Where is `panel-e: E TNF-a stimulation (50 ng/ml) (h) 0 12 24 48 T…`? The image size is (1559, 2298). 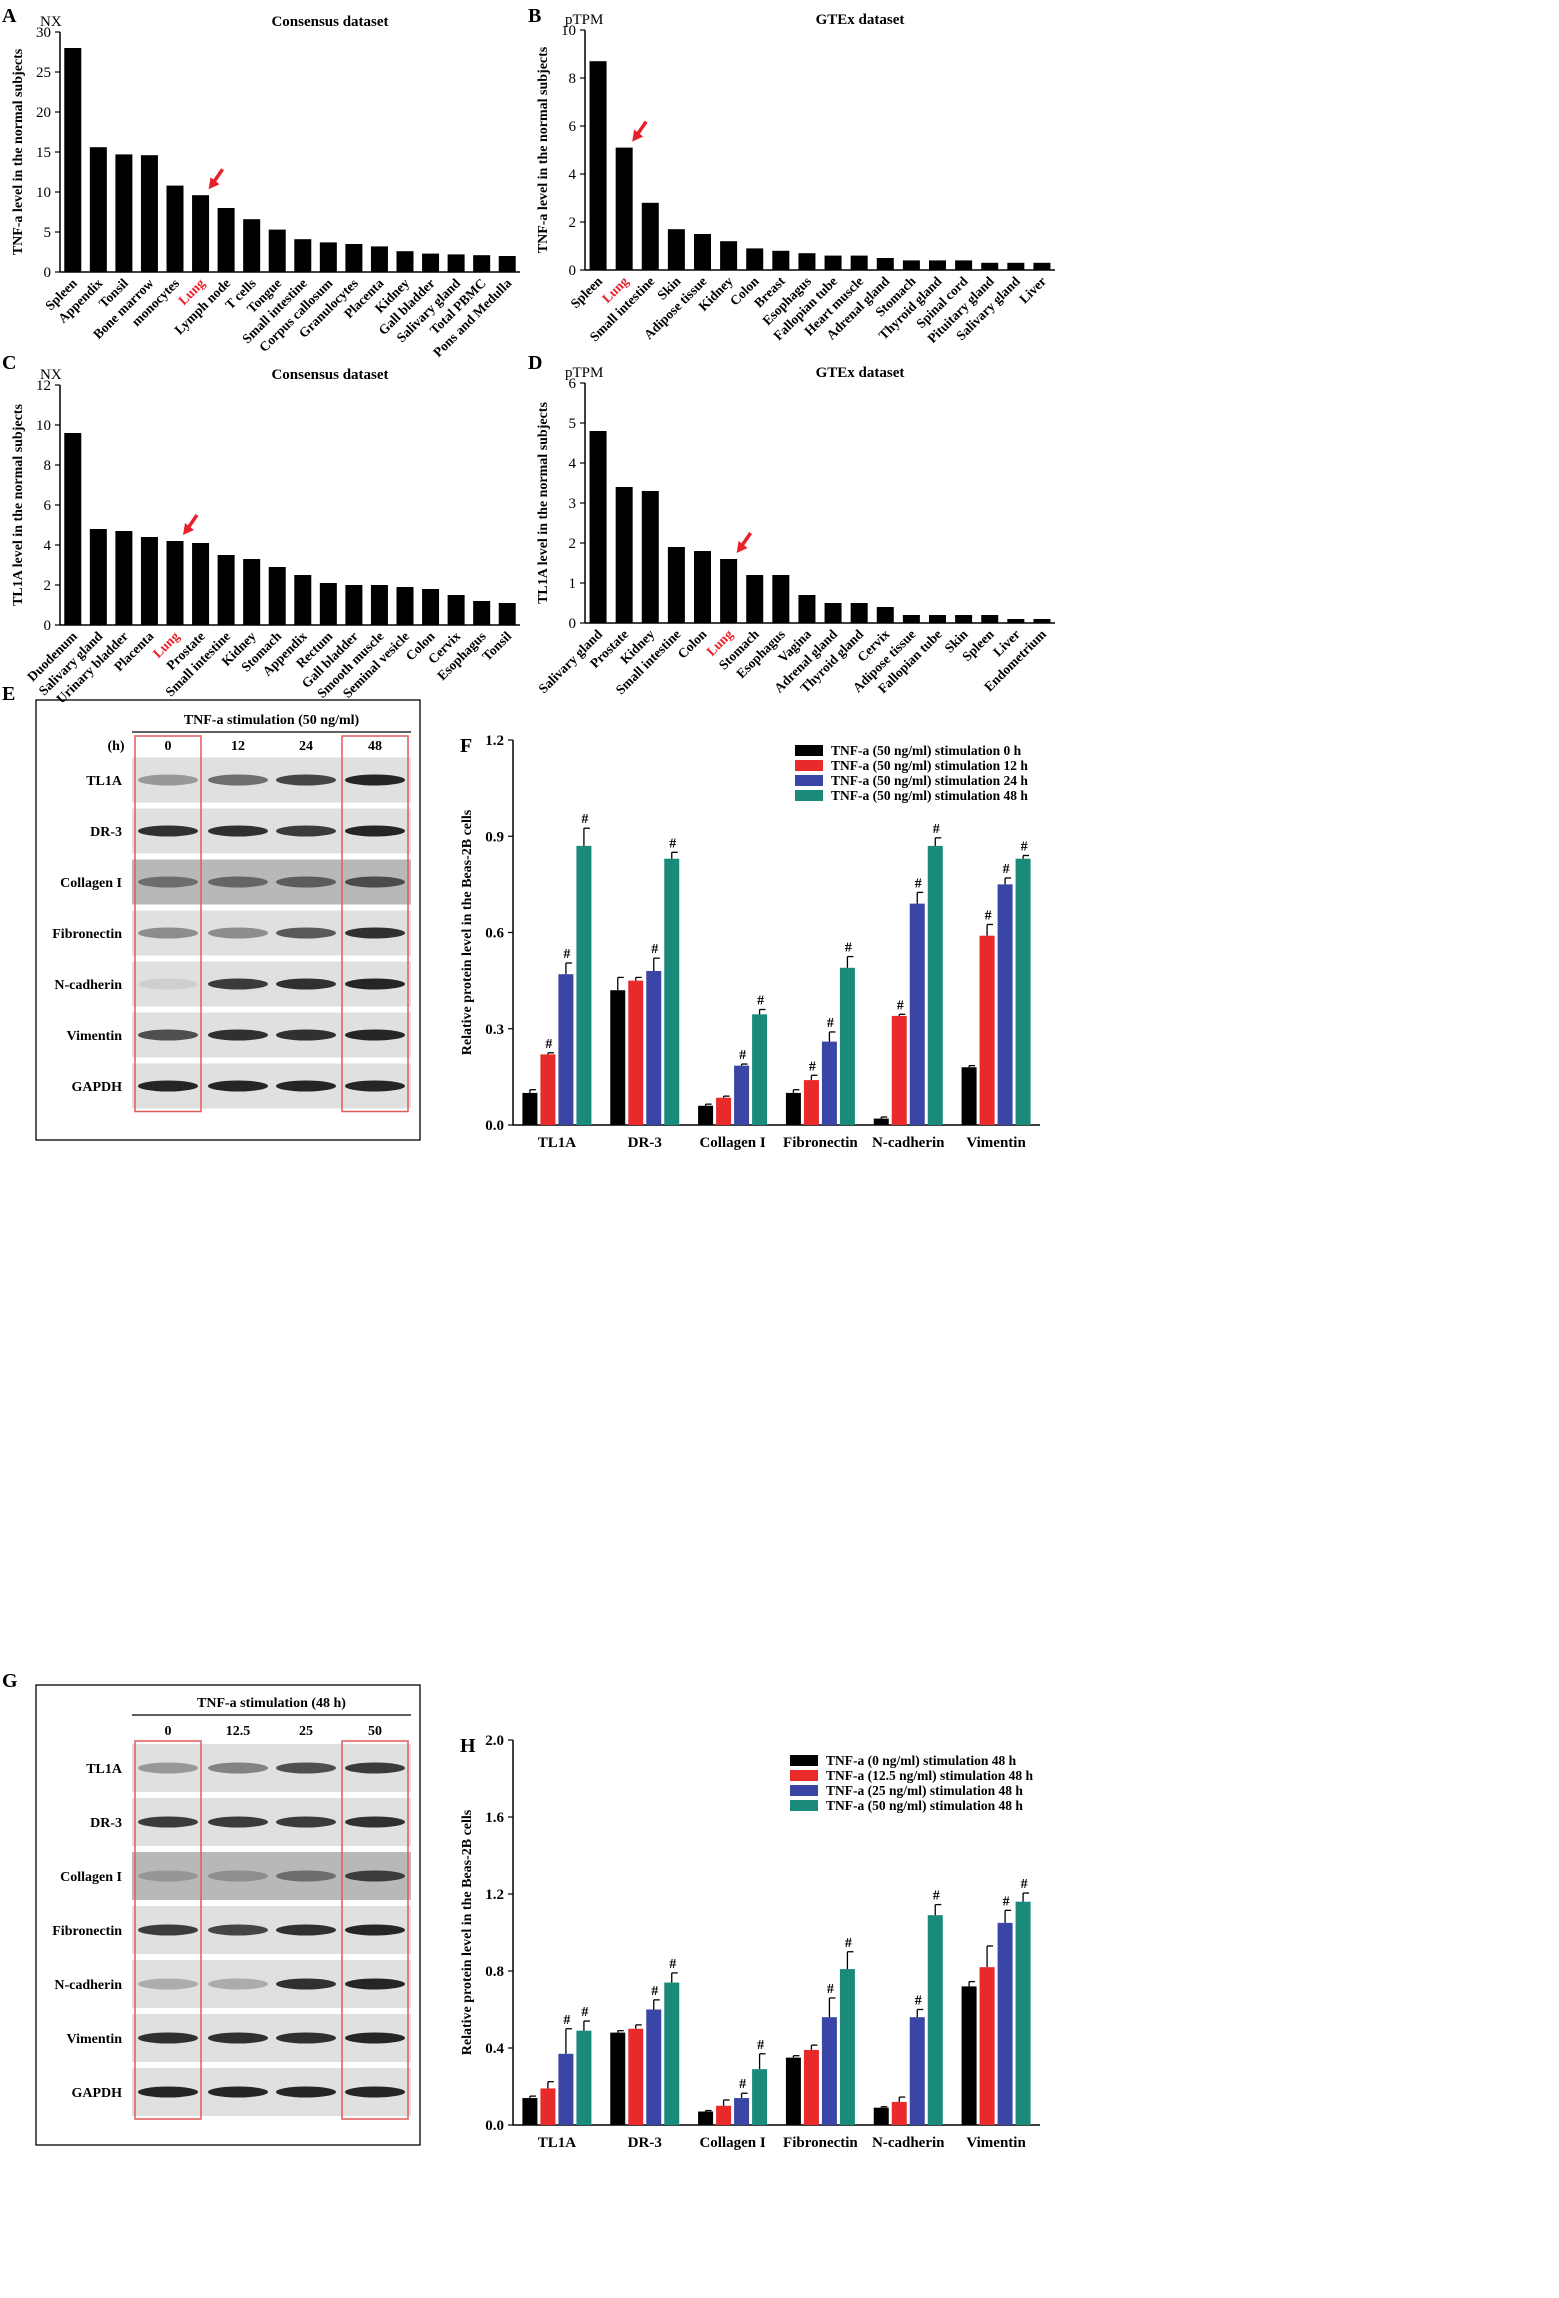
panel-e: E TNF-a stimulation (50 ng/ml) (h) 0 12 24 48 T… is located at coordinates (211, 912).